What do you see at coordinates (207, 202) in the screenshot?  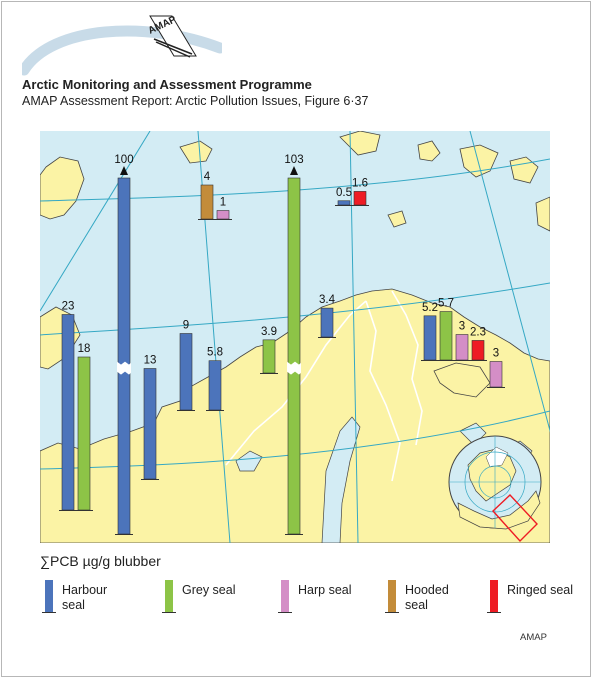 I see `bar-hooded-seal` at bounding box center [207, 202].